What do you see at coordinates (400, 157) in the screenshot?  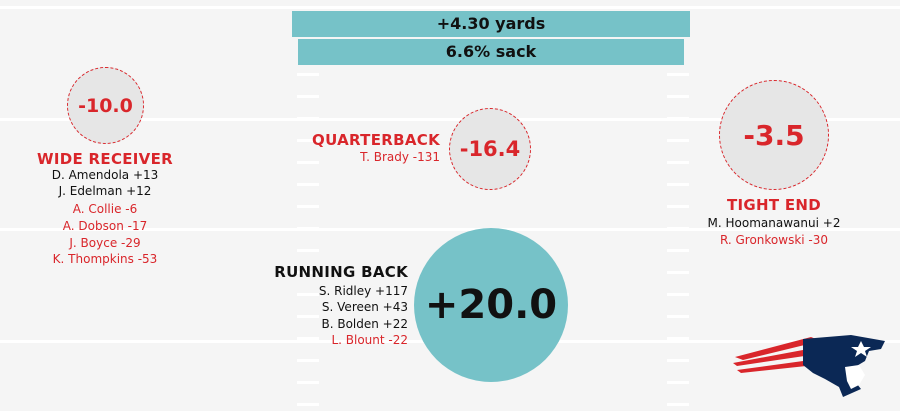 I see `player-line: T. Brady -131` at bounding box center [400, 157].